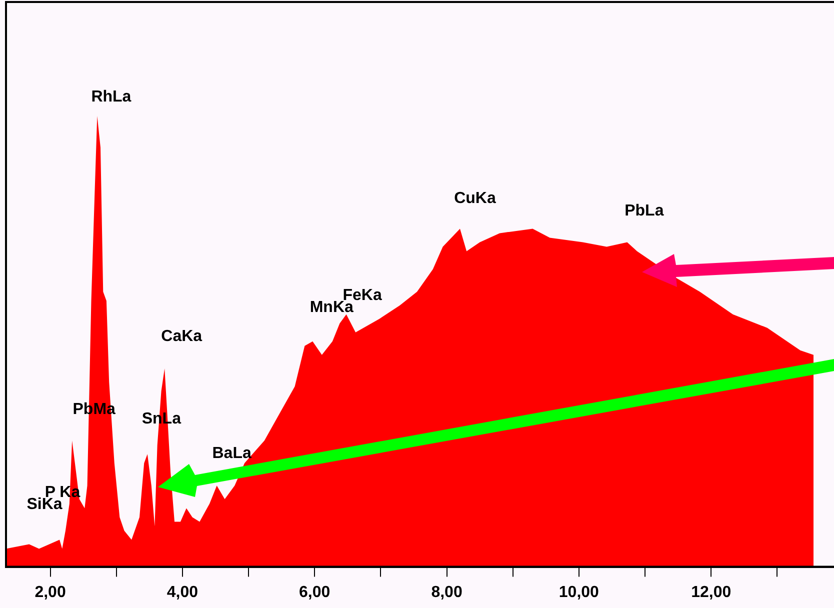 The width and height of the screenshot is (834, 608). Describe the element at coordinates (314, 592) in the screenshot. I see `x-tick-label: 6,00` at that location.